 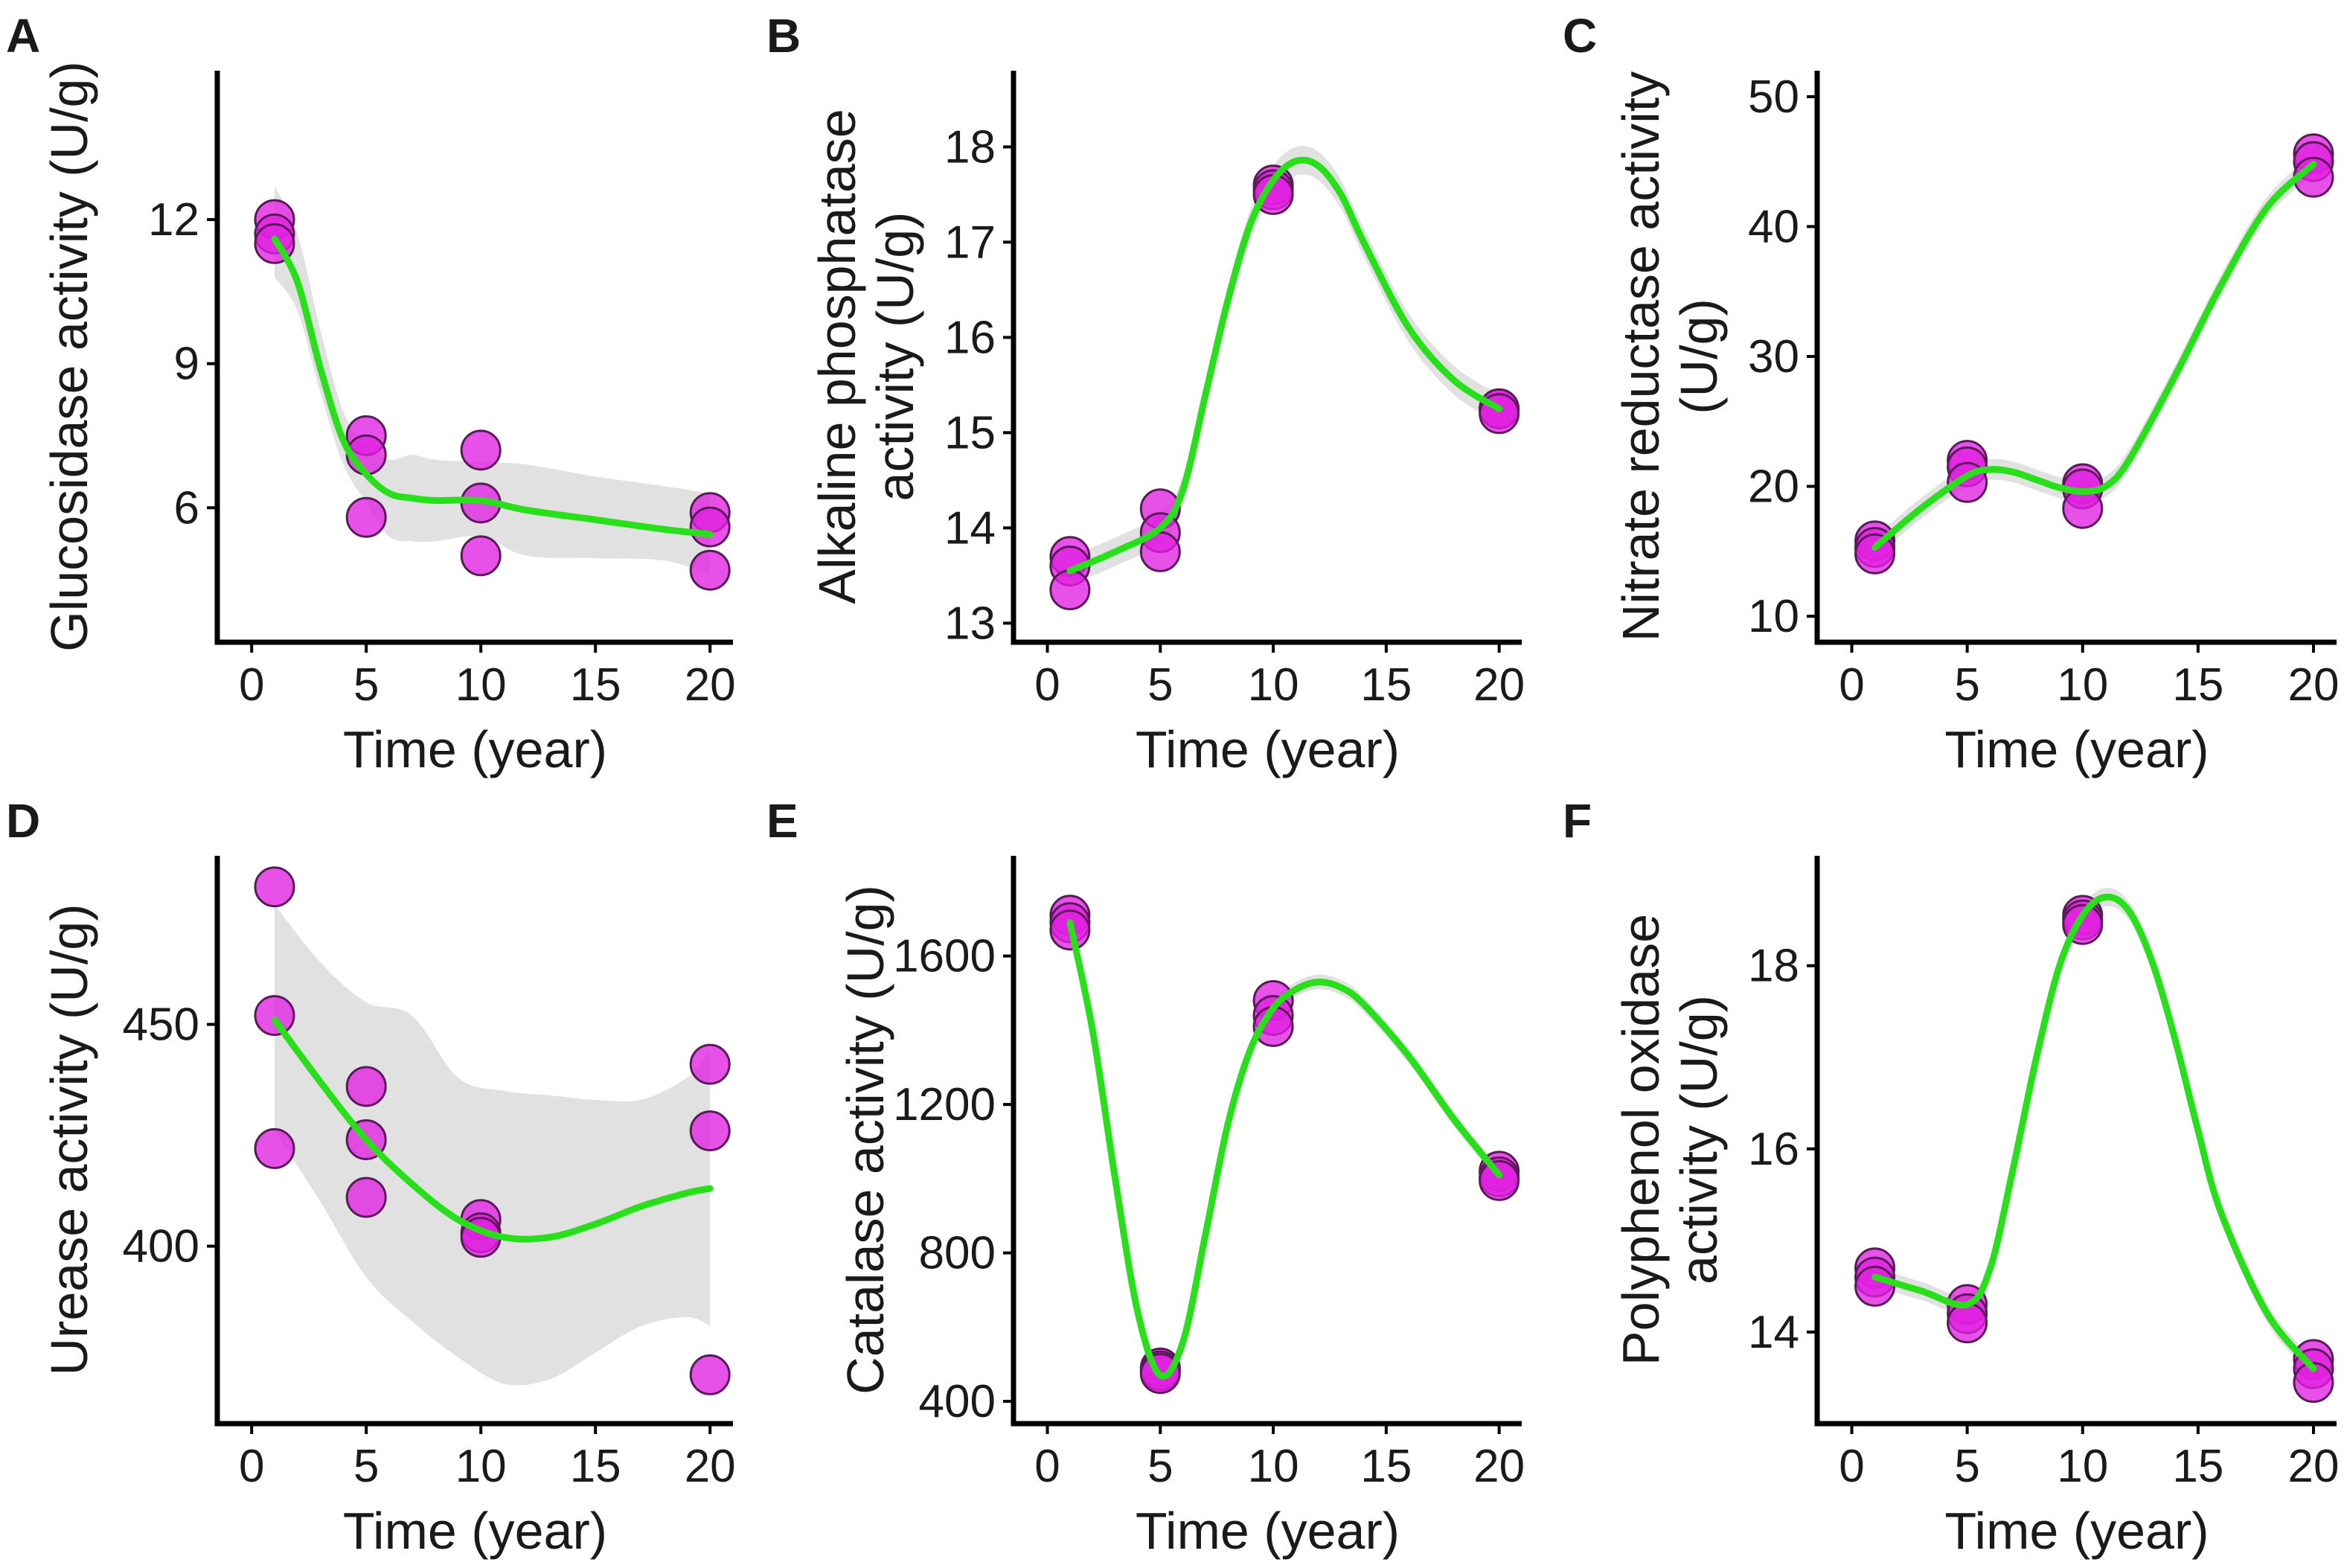 I want to click on y-tick-label: 9, so click(x=186, y=364).